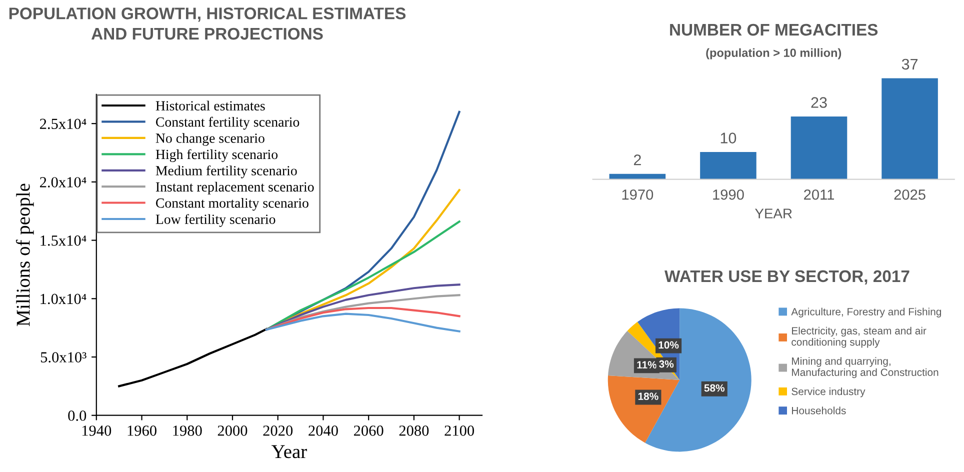  Describe the element at coordinates (233, 431) in the screenshot. I see `x-tick-label: 2000` at that location.